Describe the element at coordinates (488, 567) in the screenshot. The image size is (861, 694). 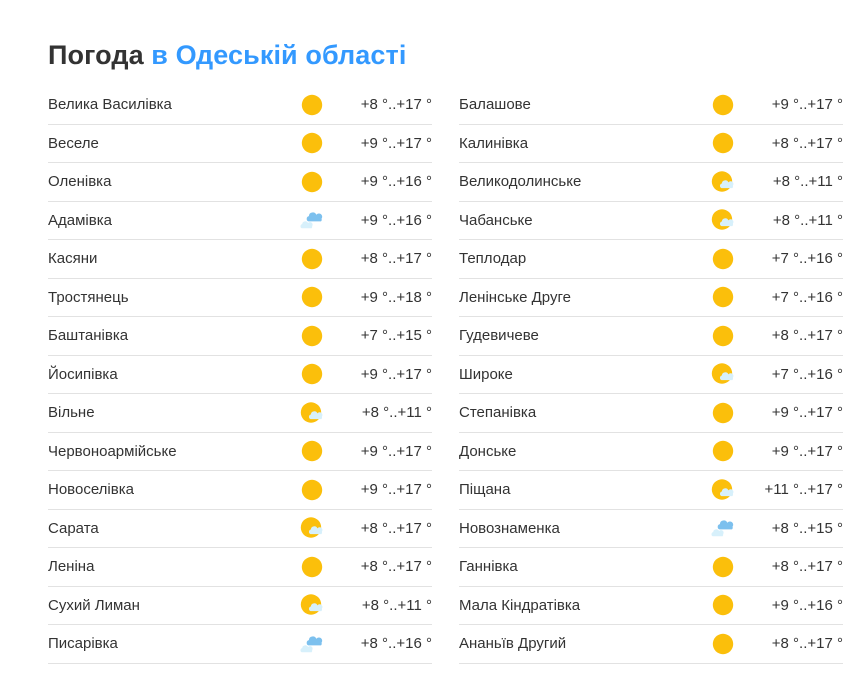
I see `city-name: Ганнівка` at that location.